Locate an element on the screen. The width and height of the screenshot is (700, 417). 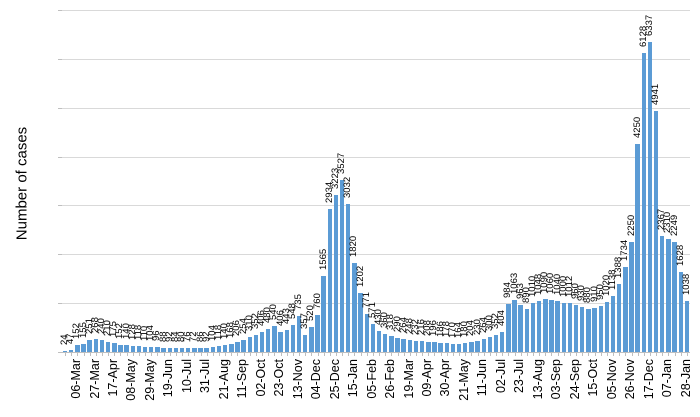
bar-slot: 186 is located at coordinates (440, 181).